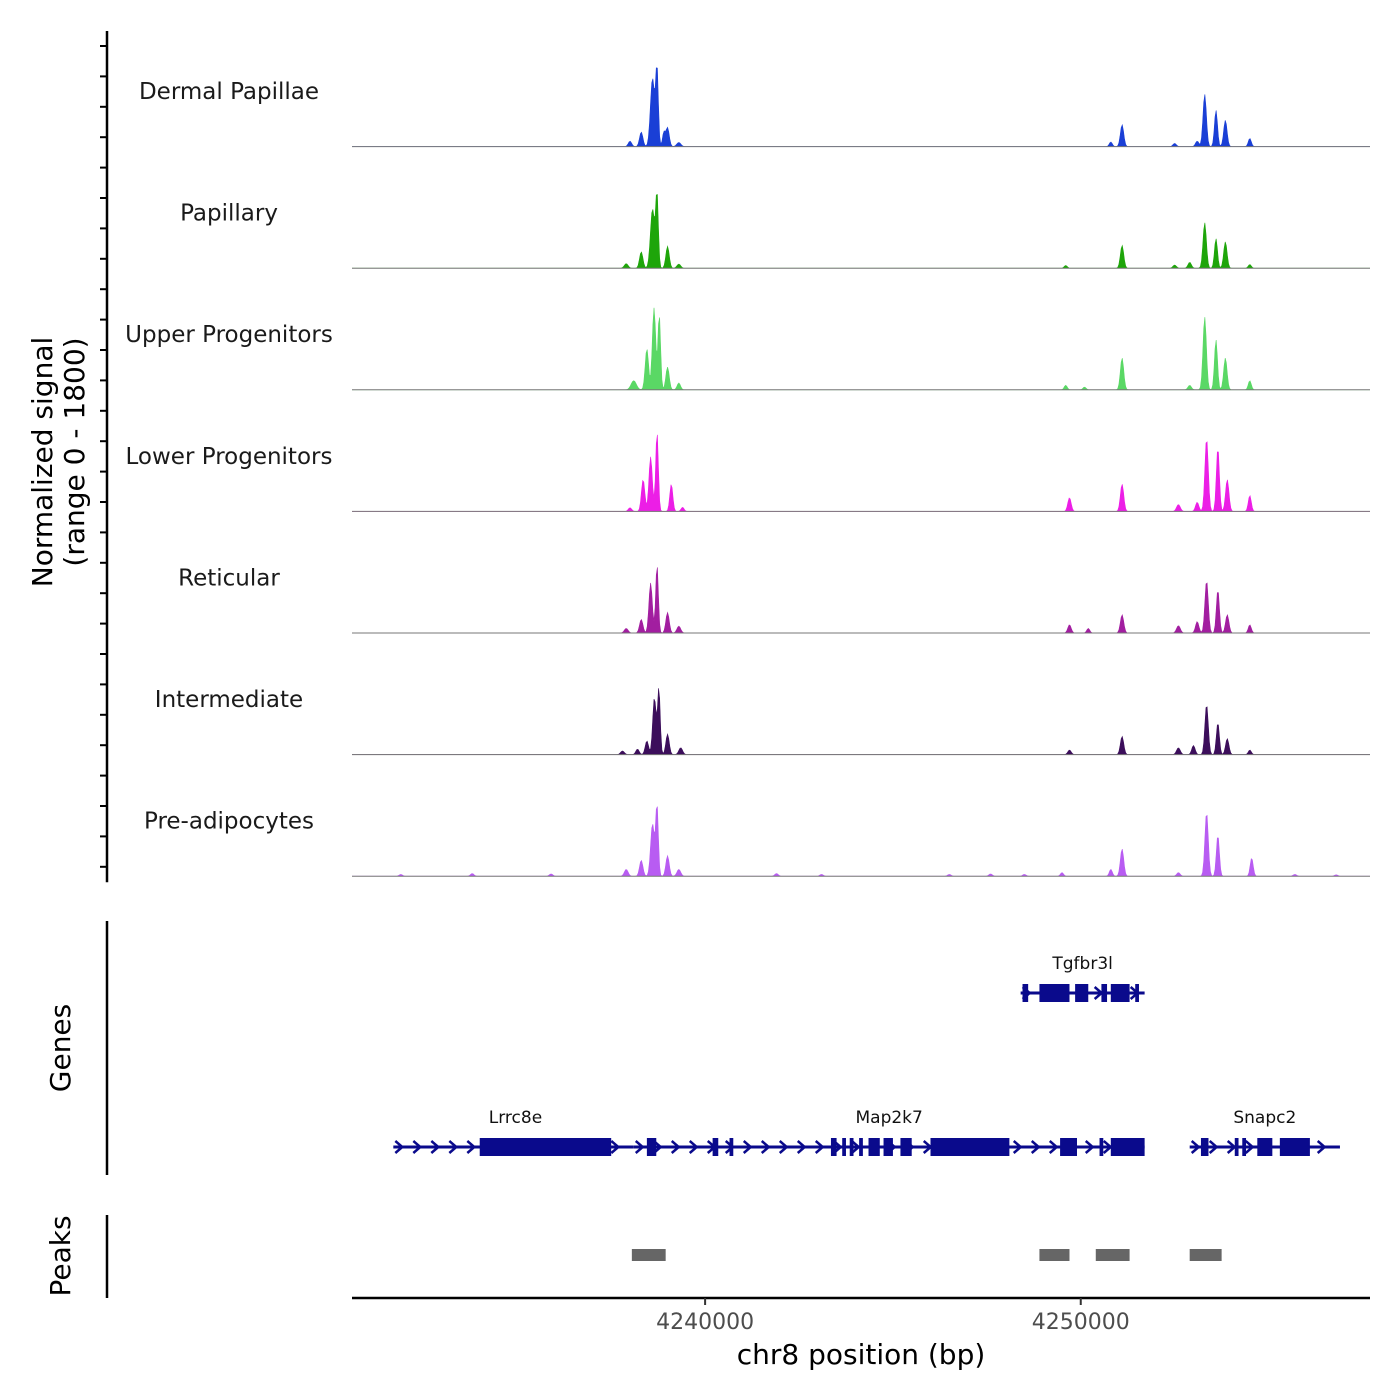 The image size is (1400, 1400). Describe the element at coordinates (229, 700) in the screenshot. I see `track-label: Intermediate` at that location.